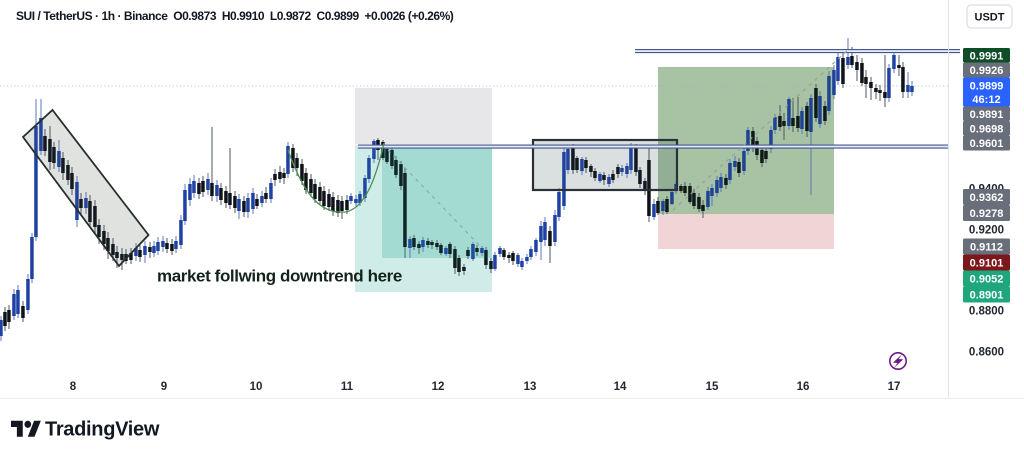  I want to click on svg-text: 0.9698, so click(987, 129).